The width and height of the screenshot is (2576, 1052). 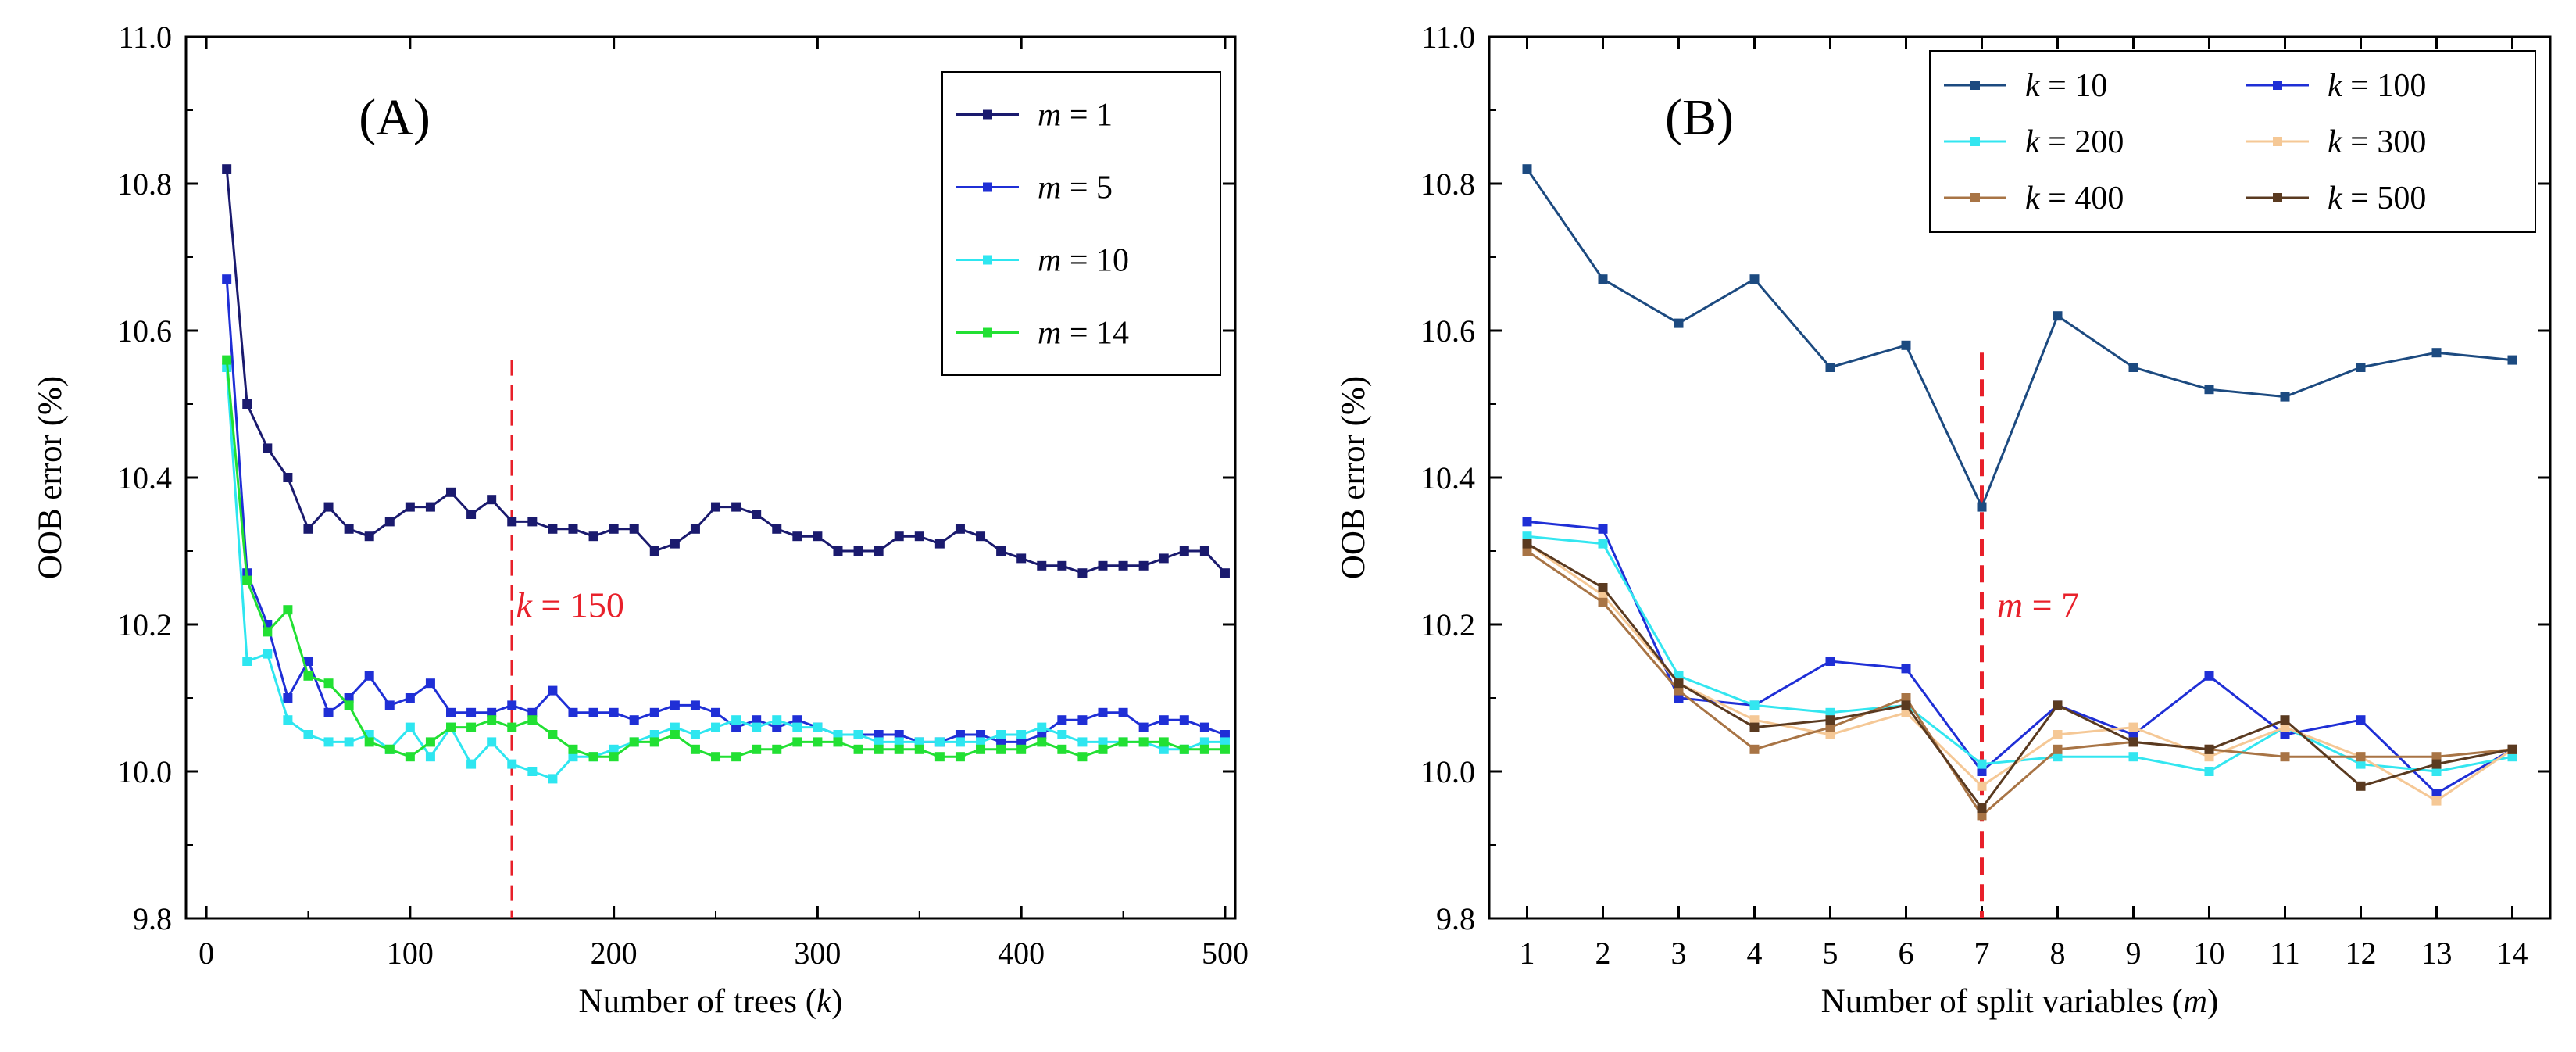 What do you see at coordinates (2010, 605) in the screenshot?
I see `annotation-var: m` at bounding box center [2010, 605].